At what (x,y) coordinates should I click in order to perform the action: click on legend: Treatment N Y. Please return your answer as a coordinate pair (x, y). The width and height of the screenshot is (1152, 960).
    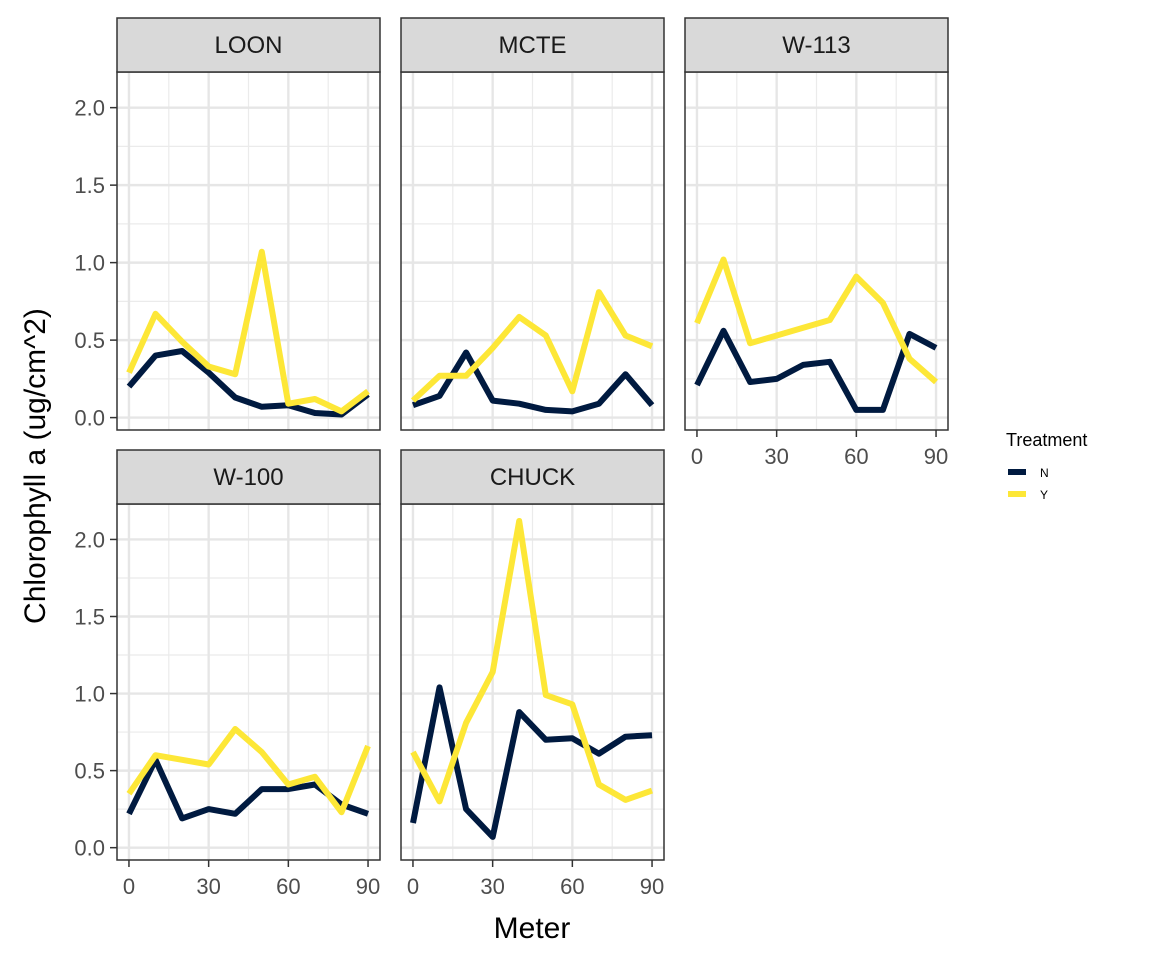
    Looking at the image, I should click on (1046, 466).